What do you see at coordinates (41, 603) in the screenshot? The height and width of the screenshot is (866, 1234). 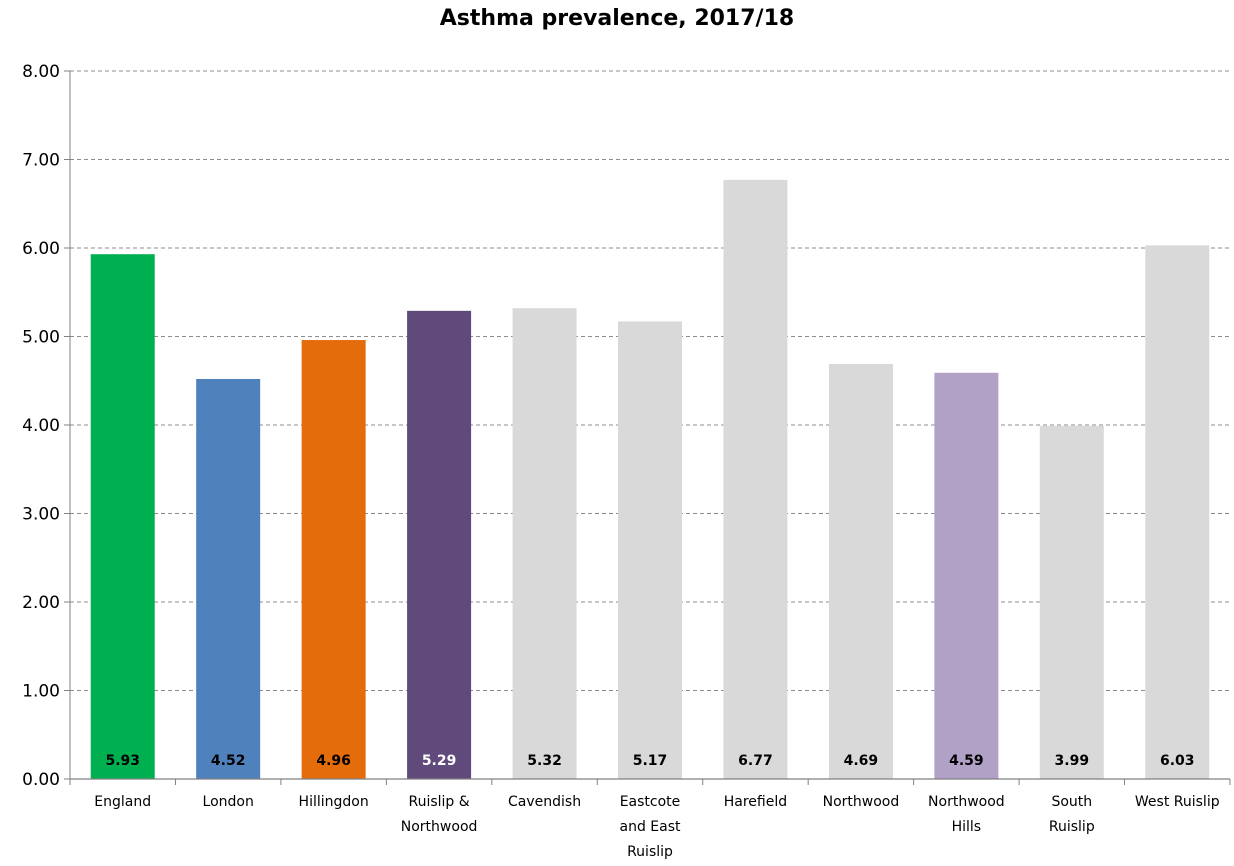 I see `y-tick-label: 2.00` at bounding box center [41, 603].